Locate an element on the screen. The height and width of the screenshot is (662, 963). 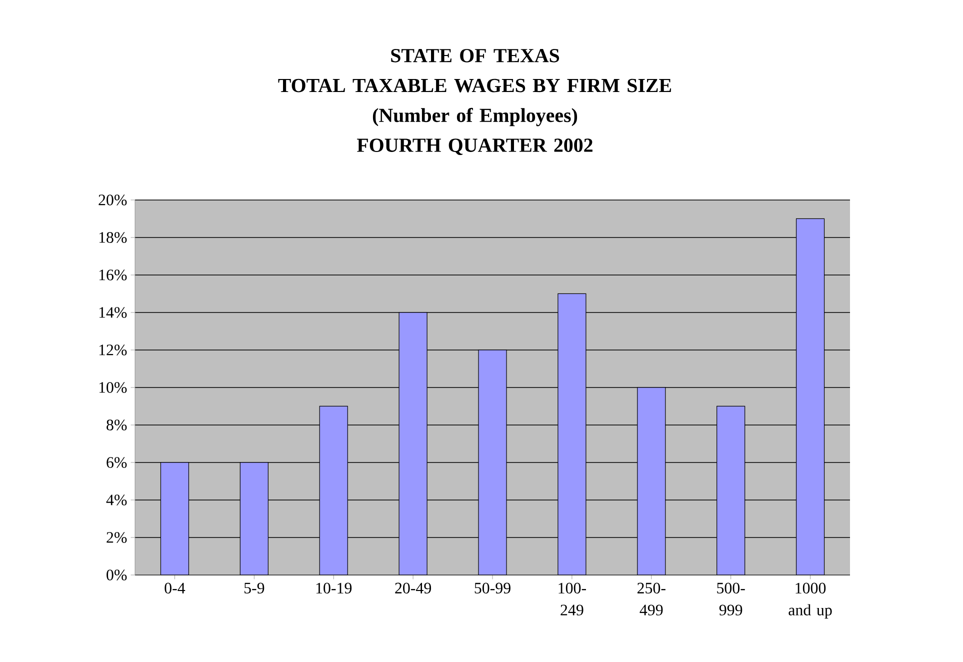
x-tick-label: 100-249 is located at coordinates (572, 599).